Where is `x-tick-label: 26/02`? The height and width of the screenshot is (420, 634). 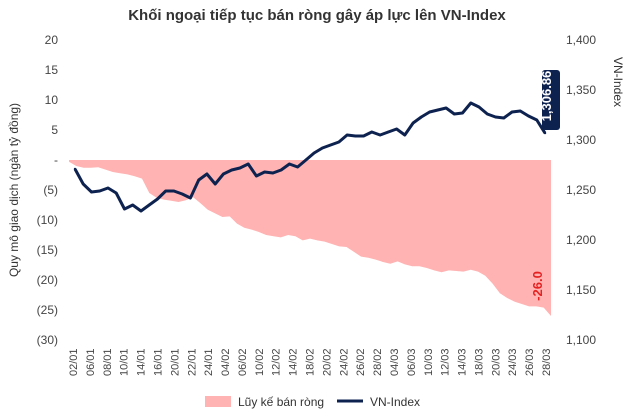
x-tick-label: 26/02 is located at coordinates (361, 362).